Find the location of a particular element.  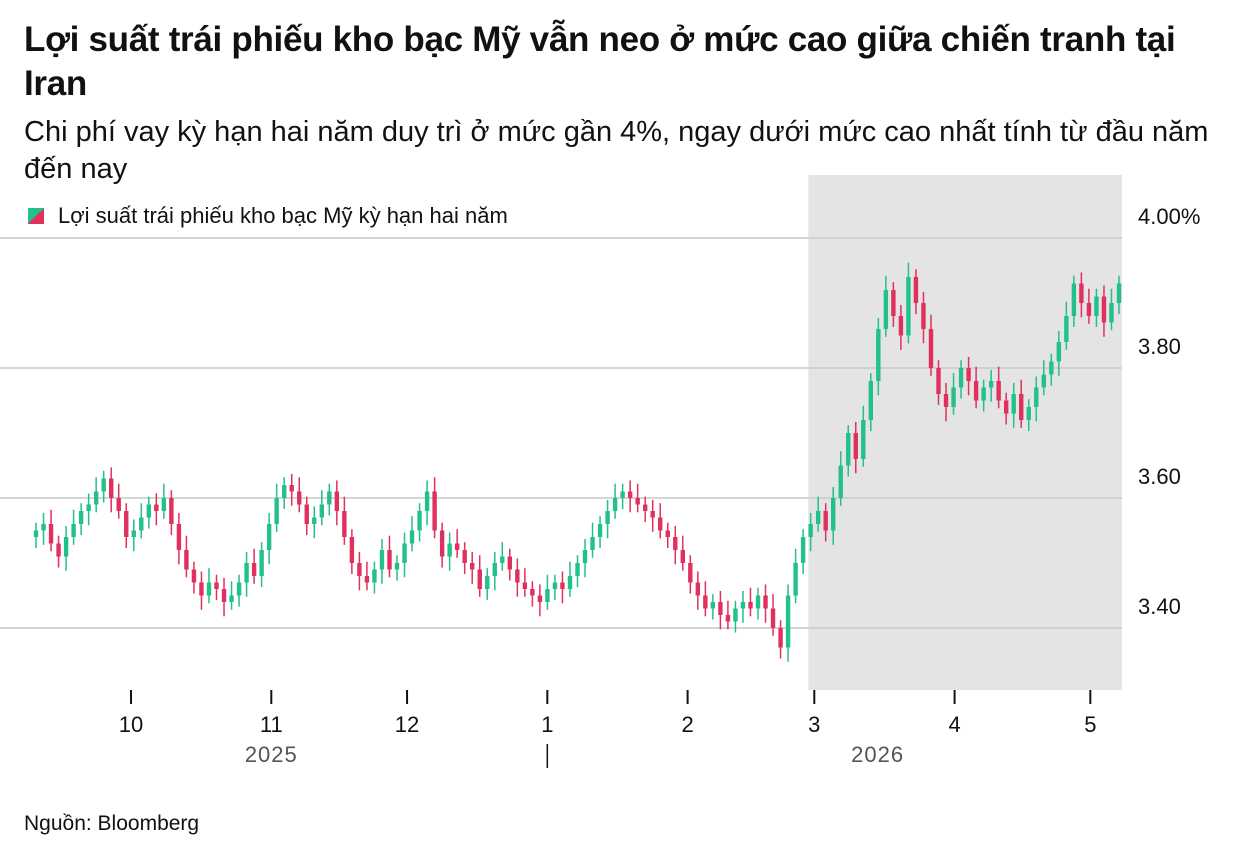

x-year-label: 2026 is located at coordinates (877, 754).